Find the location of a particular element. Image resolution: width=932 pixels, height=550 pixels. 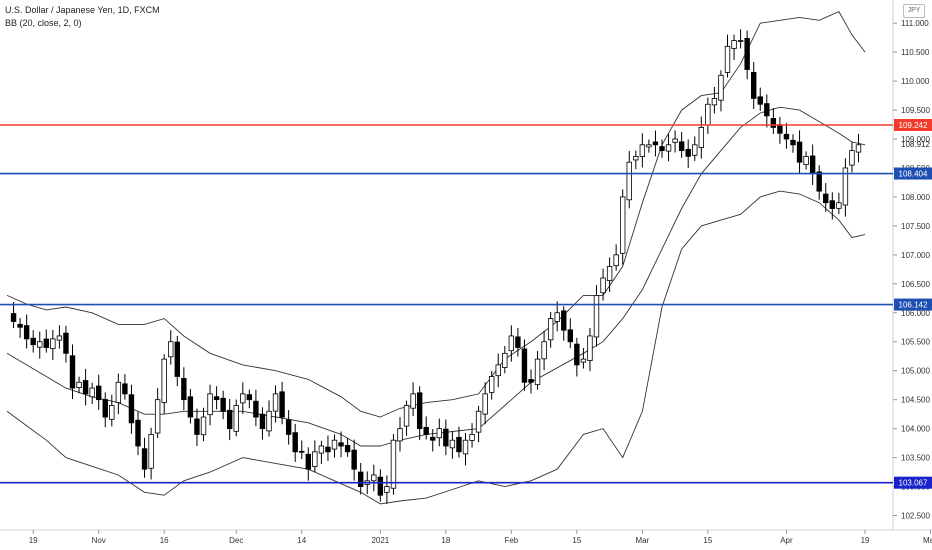

y-tick-label: 107.000 is located at coordinates (915, 255).